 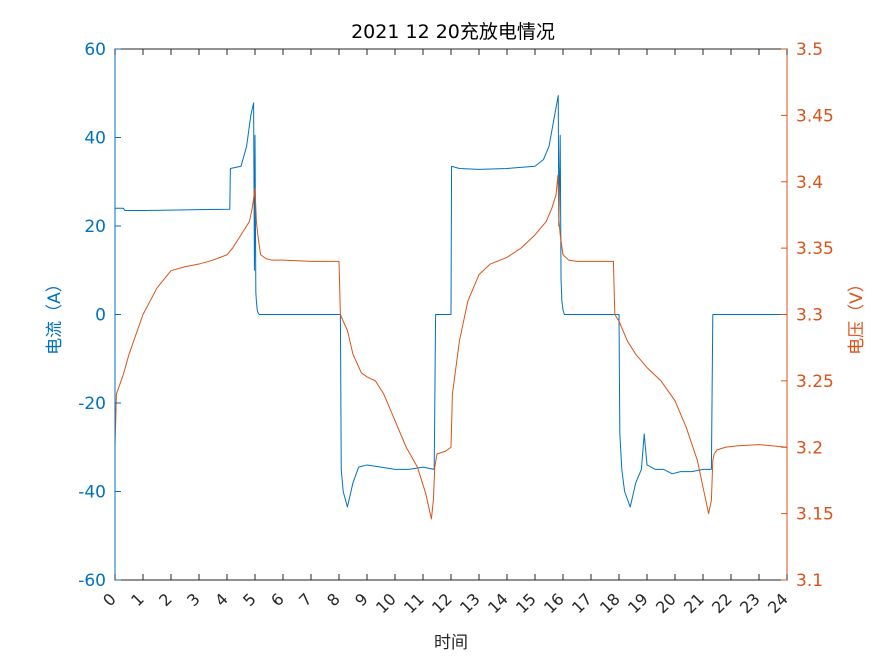 I want to click on x-tick-label: 17, so click(x=582, y=603).